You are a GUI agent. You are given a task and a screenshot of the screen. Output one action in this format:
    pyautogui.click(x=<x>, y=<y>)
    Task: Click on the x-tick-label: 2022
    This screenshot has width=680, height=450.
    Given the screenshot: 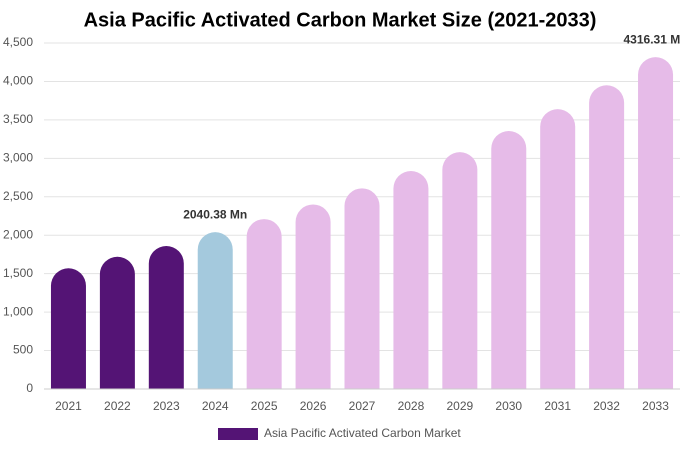 What is the action you would take?
    pyautogui.click(x=117, y=406)
    